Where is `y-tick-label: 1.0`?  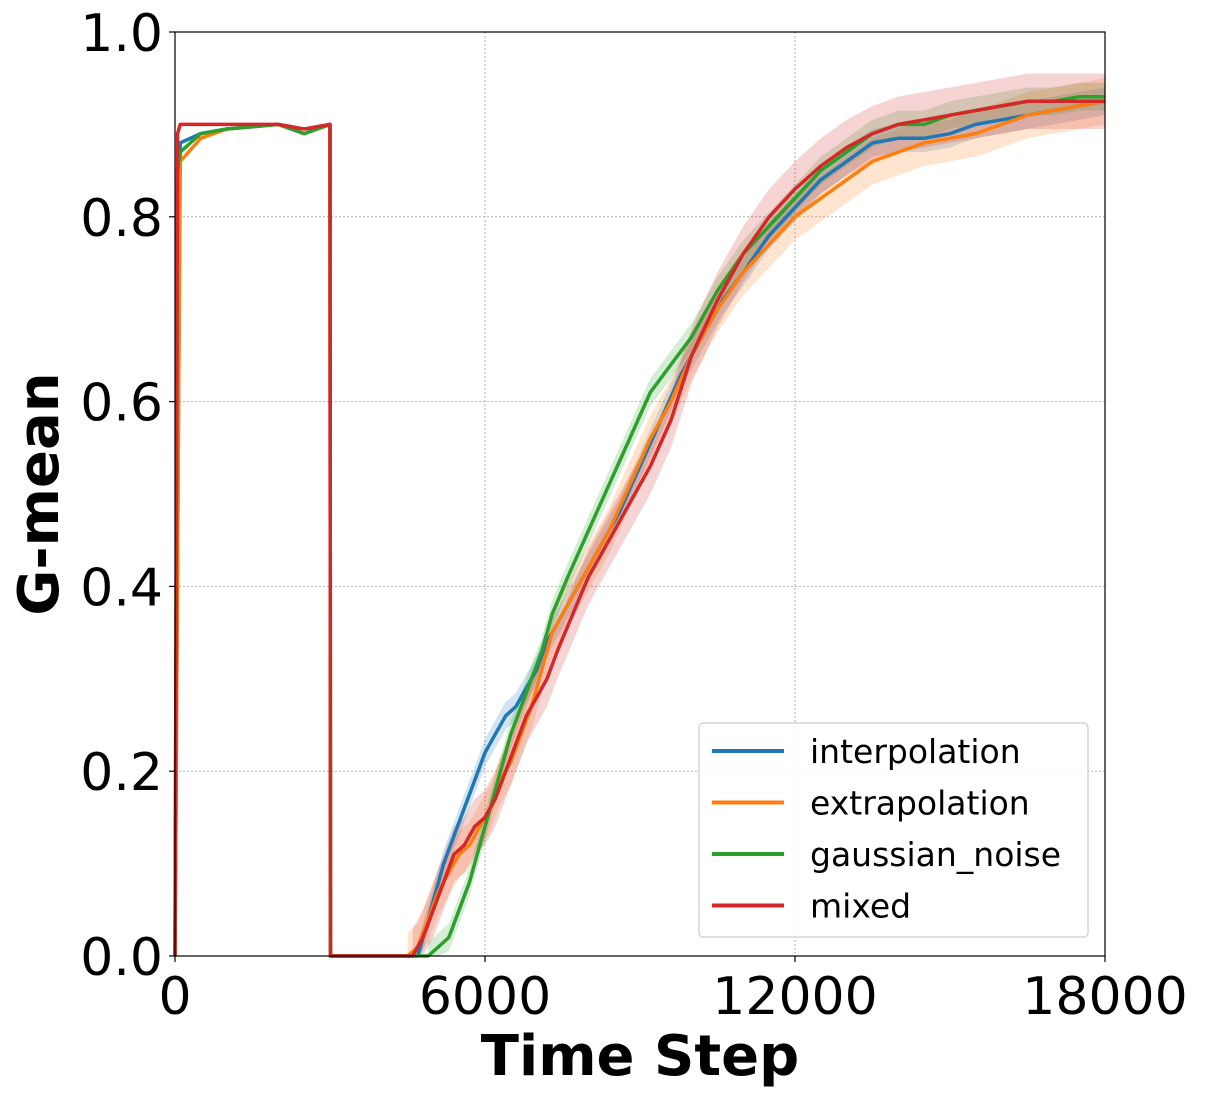 y-tick-label: 1.0 is located at coordinates (121, 34).